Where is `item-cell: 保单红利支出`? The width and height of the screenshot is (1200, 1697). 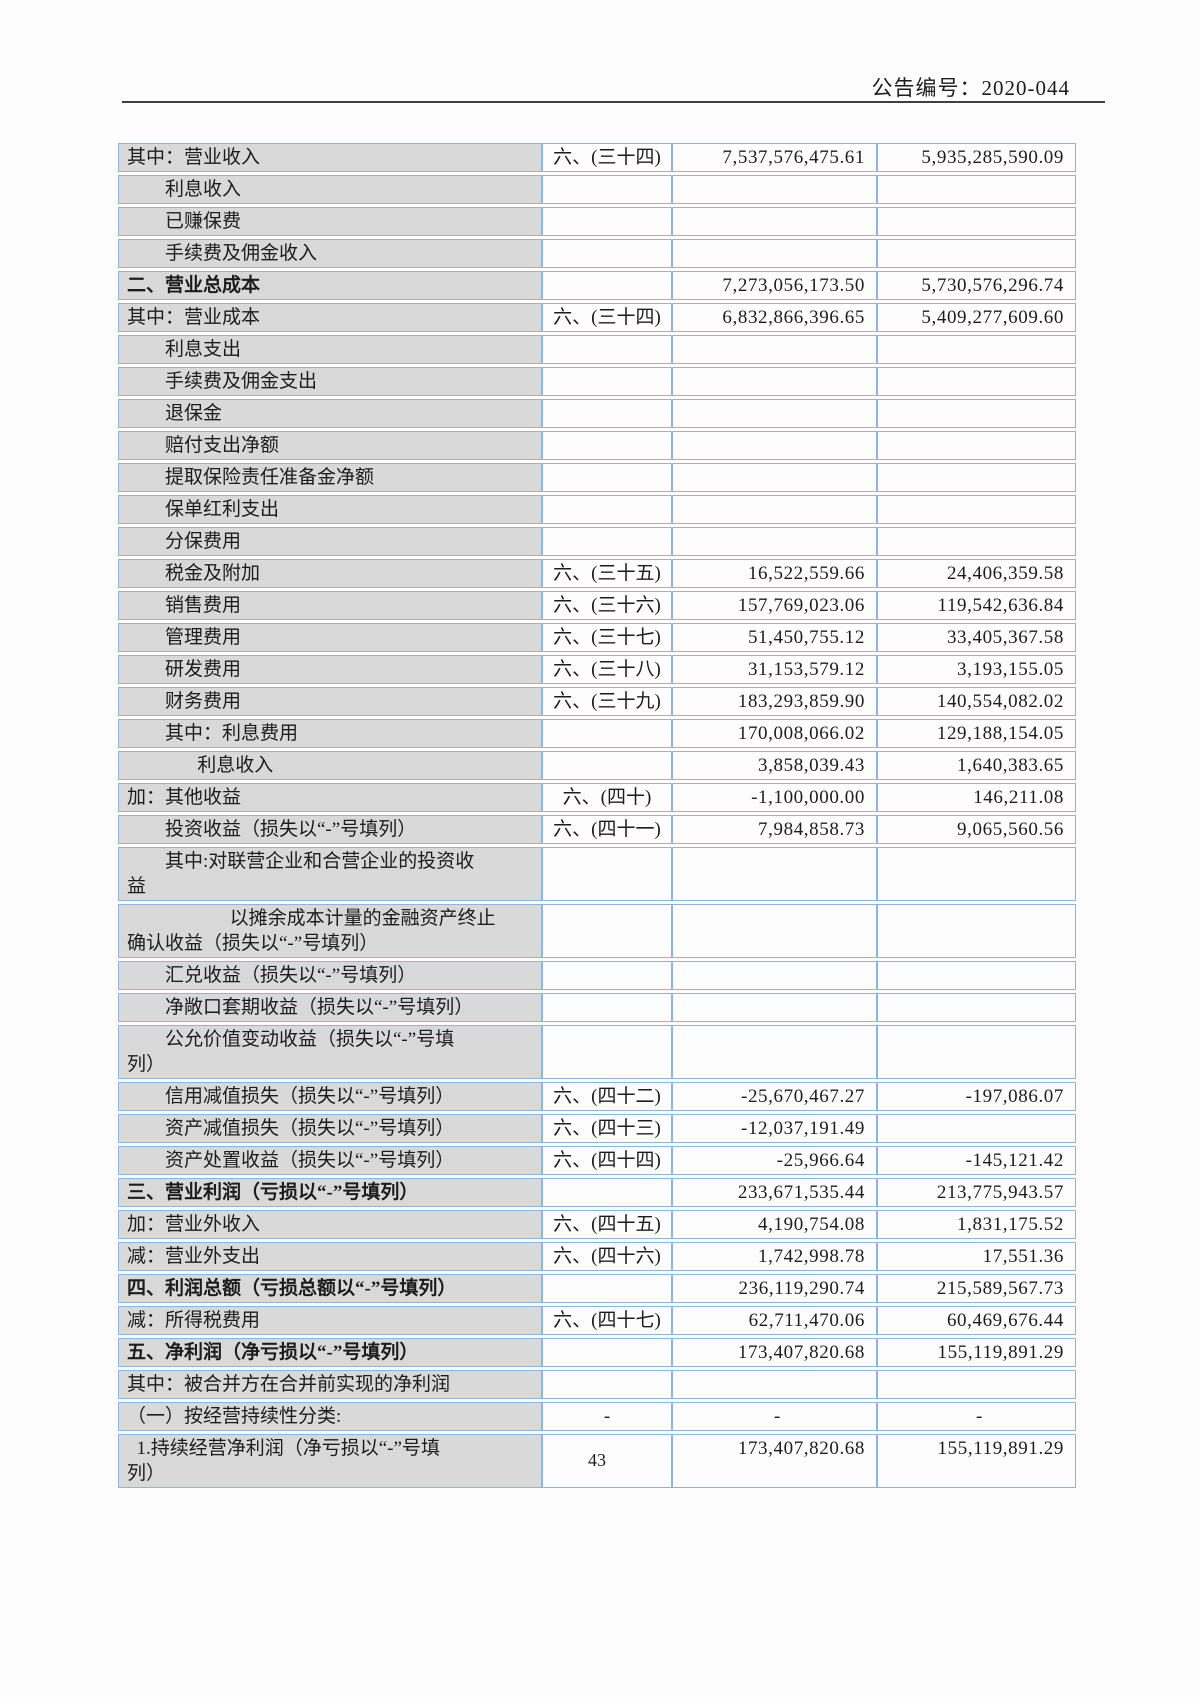
item-cell: 保单红利支出 is located at coordinates (330, 509).